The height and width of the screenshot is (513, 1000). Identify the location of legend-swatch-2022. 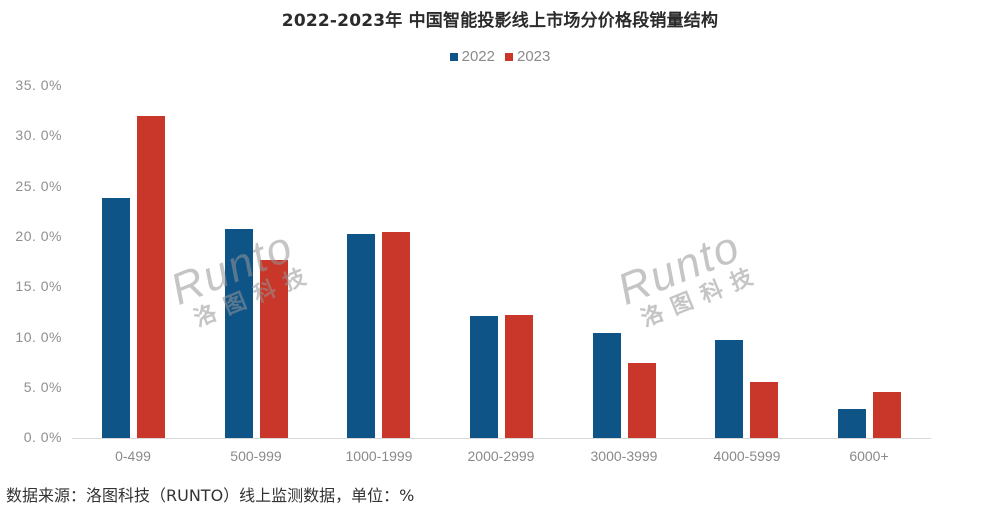
(453, 56).